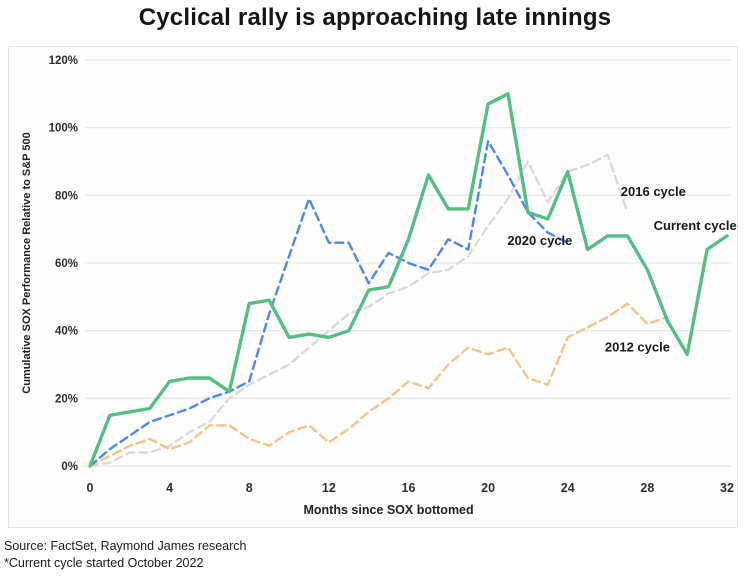 This screenshot has height=580, width=750. What do you see at coordinates (169, 488) in the screenshot?
I see `x-tick-label: 4` at bounding box center [169, 488].